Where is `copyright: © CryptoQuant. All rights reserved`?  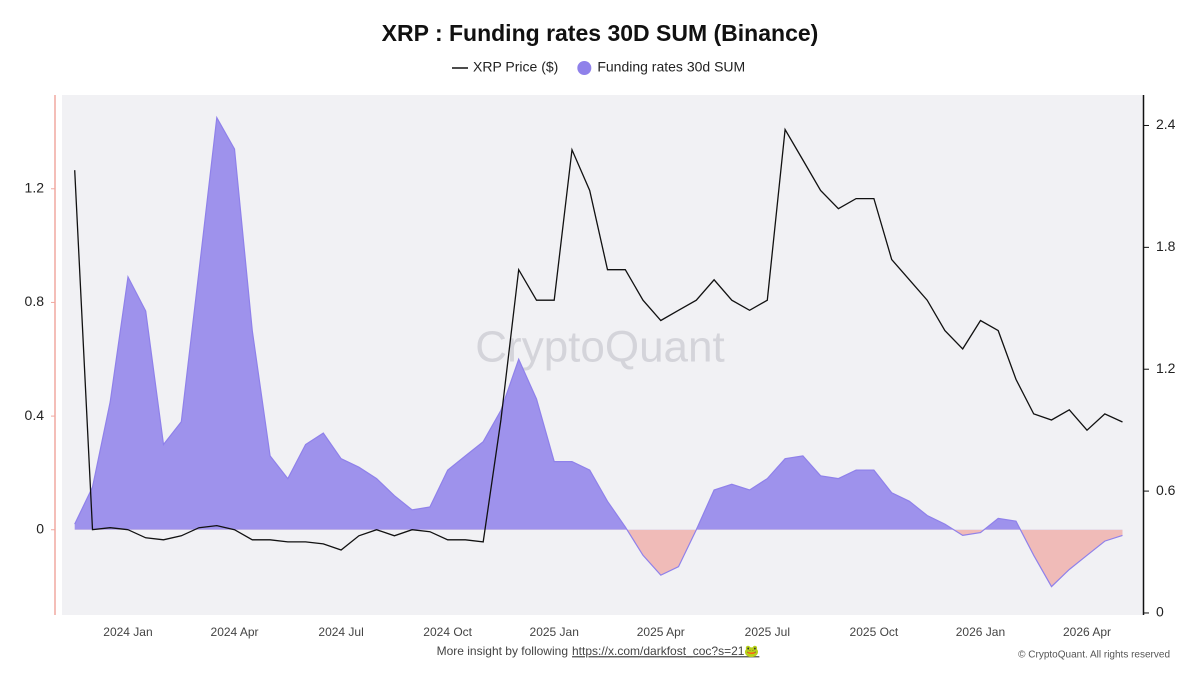
copyright: © CryptoQuant. All rights reserved is located at coordinates (1094, 655).